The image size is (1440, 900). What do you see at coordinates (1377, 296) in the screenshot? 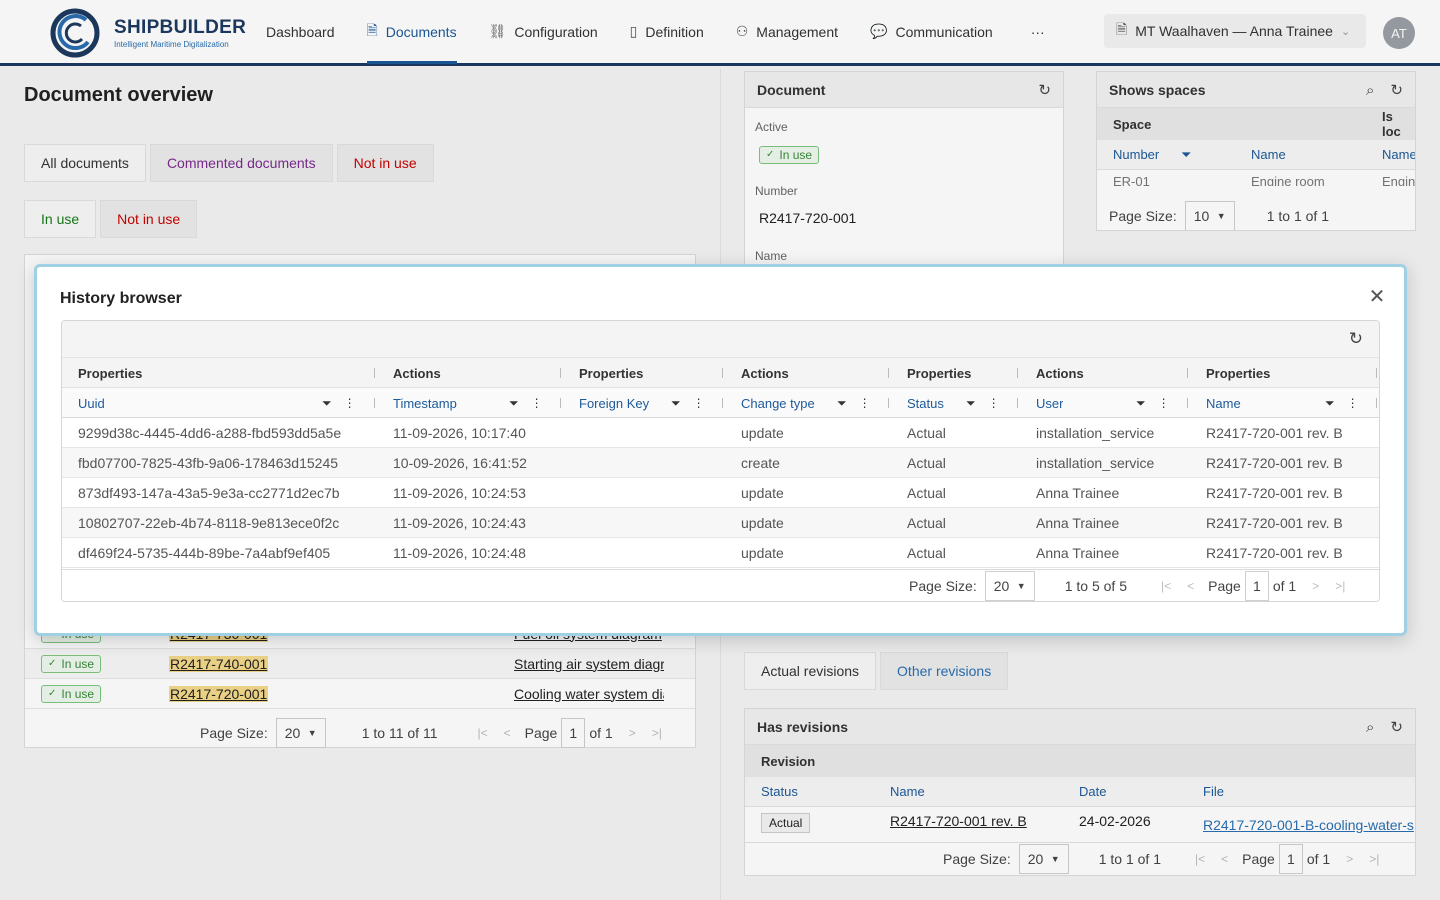
I see `close-icon: ✕` at bounding box center [1377, 296].